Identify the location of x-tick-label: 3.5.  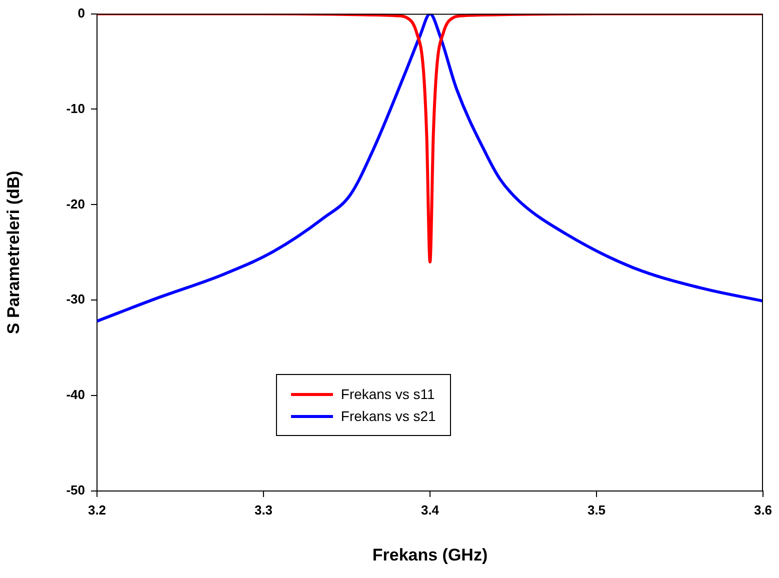
(596, 510).